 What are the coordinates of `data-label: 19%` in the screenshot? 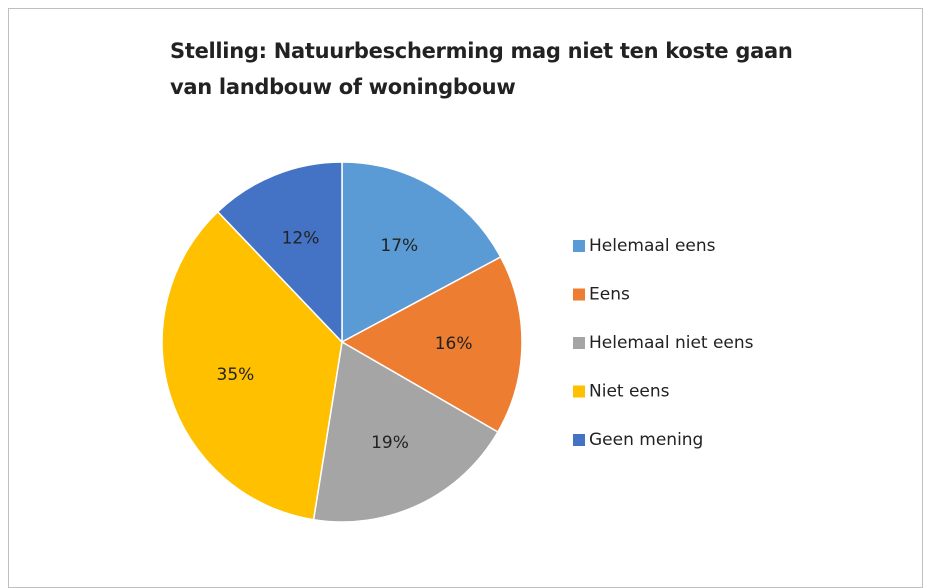 It's located at (390, 443).